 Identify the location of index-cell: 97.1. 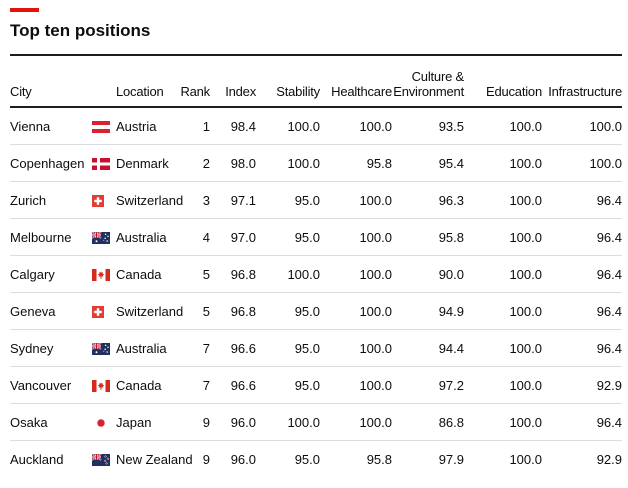
(233, 200).